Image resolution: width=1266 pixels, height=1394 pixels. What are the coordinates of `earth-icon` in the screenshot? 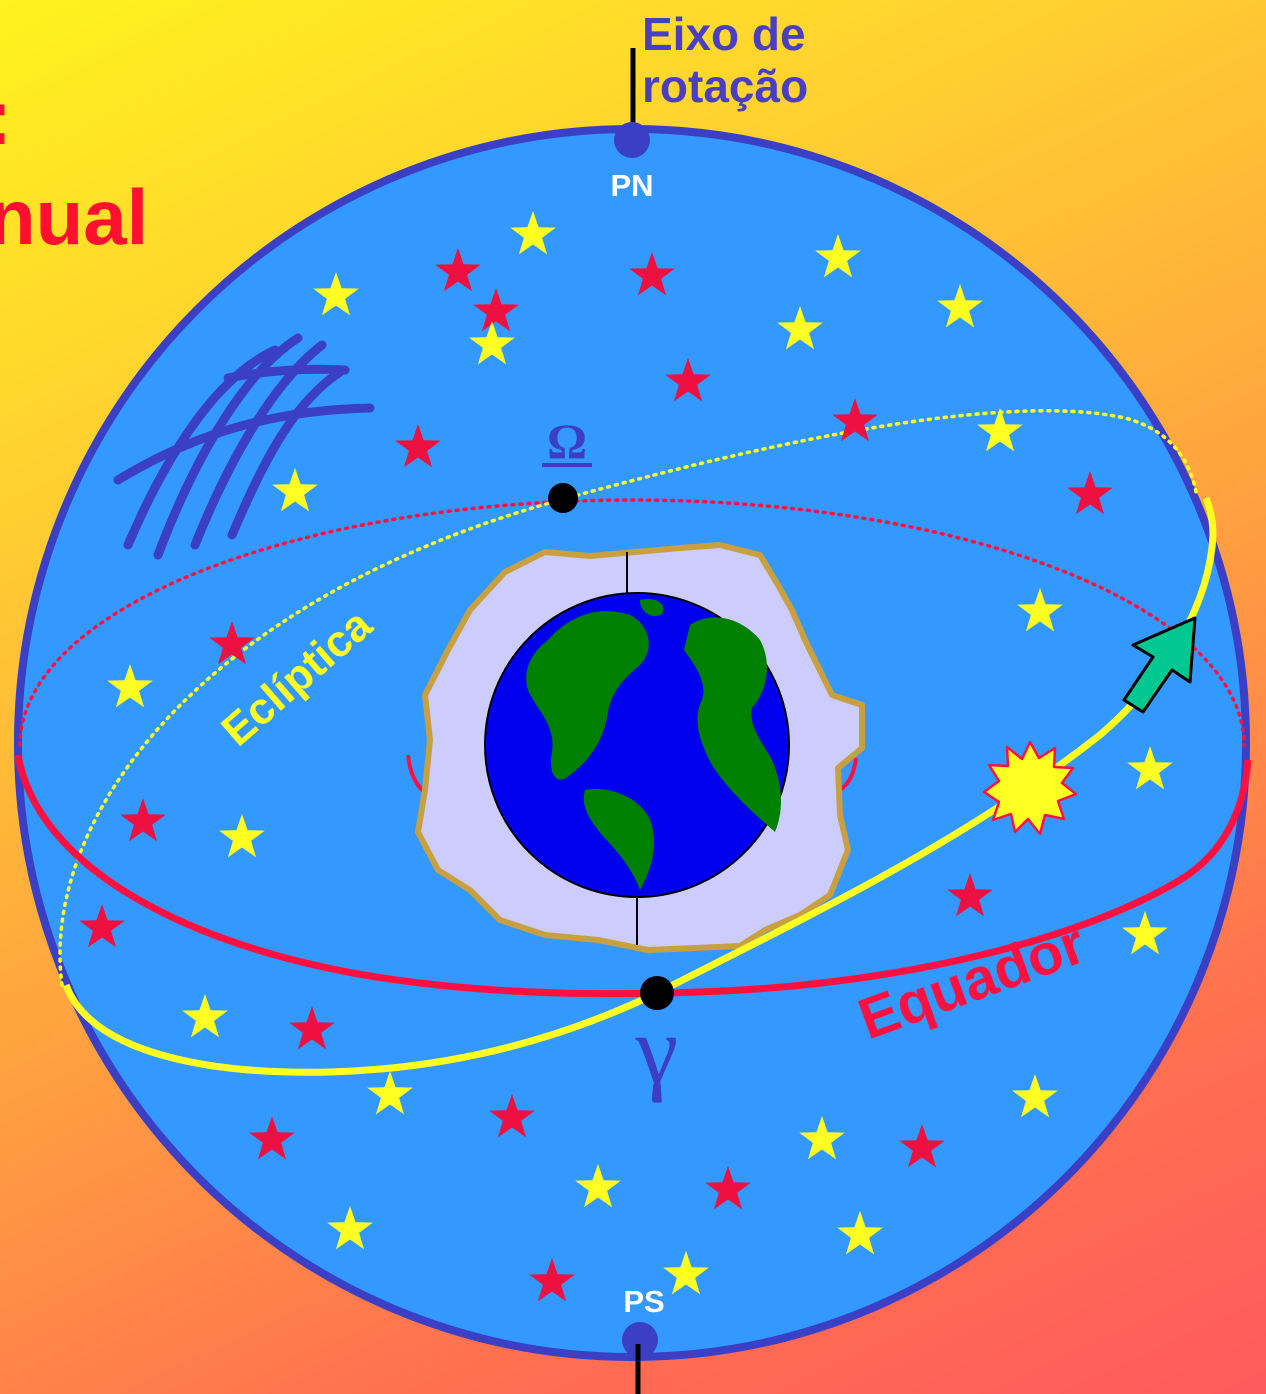 It's located at (637, 745).